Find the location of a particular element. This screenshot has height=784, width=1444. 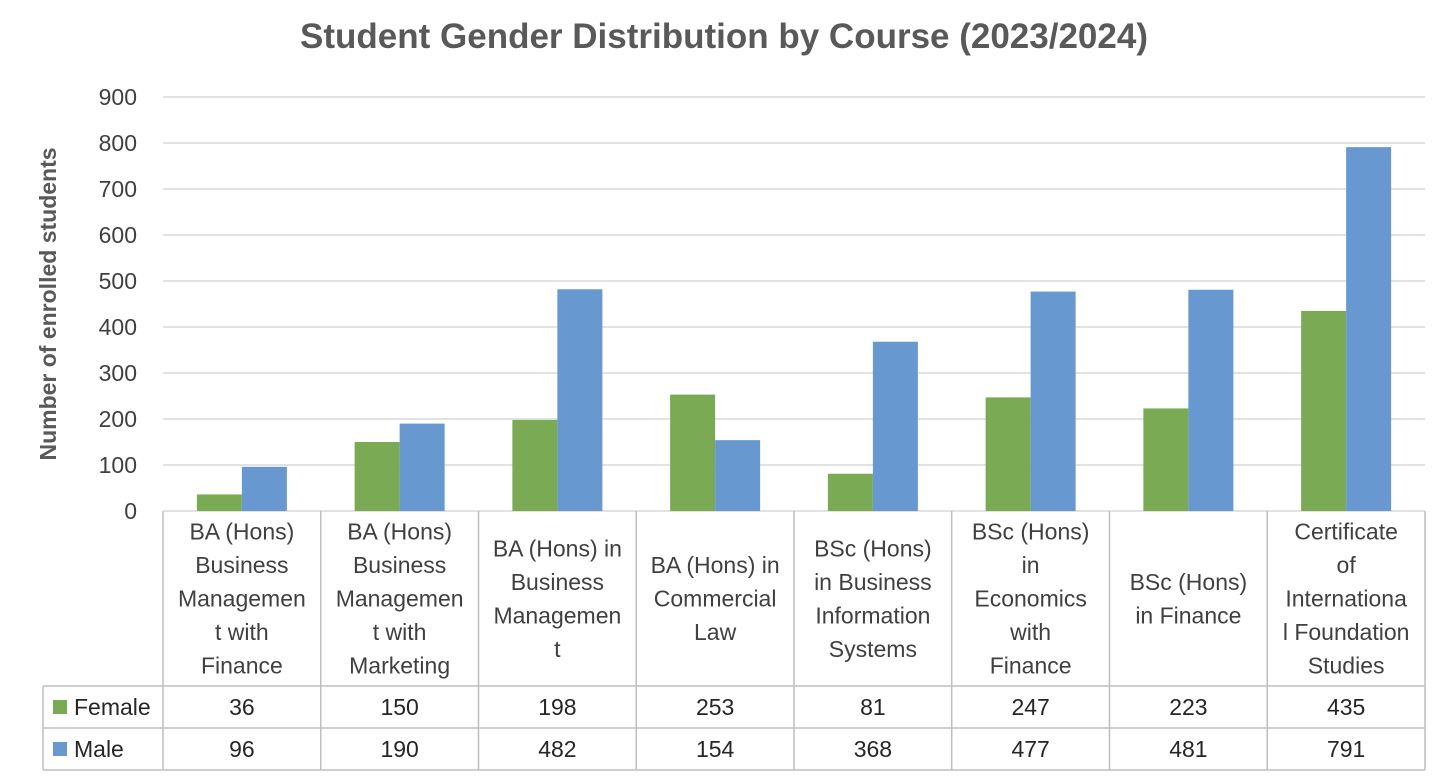

table-value-female: 435 is located at coordinates (1346, 707).